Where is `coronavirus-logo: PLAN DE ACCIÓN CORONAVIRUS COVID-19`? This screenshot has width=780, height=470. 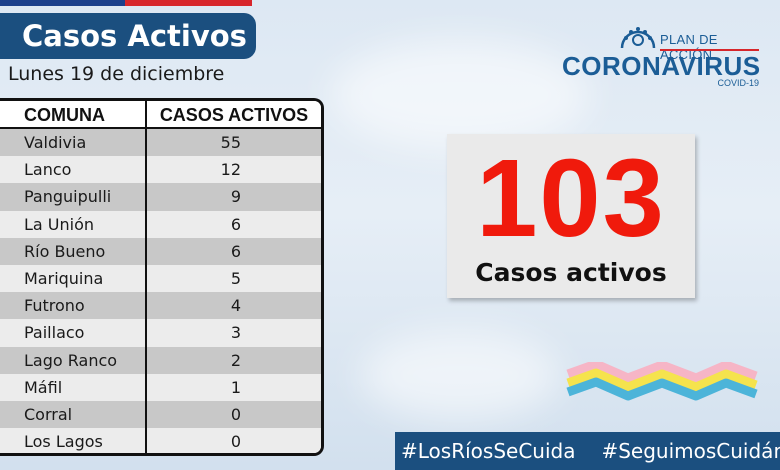 coronavirus-logo: PLAN DE ACCIÓN CORONAVIRUS COVID-19 is located at coordinates (662, 58).